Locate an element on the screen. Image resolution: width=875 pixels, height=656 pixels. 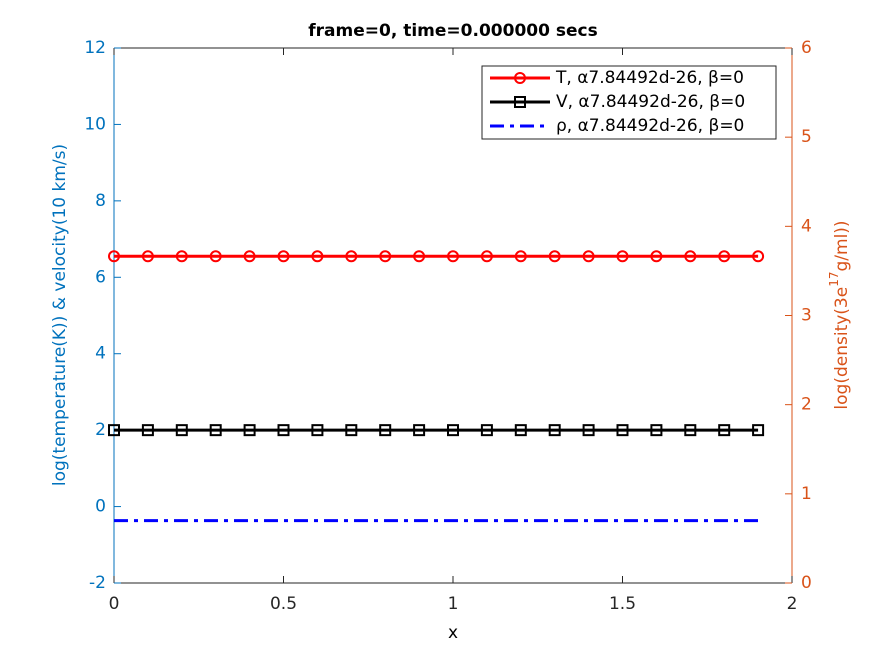
chart-title: frame=0, time=0.000000 secs is located at coordinates (452, 31).